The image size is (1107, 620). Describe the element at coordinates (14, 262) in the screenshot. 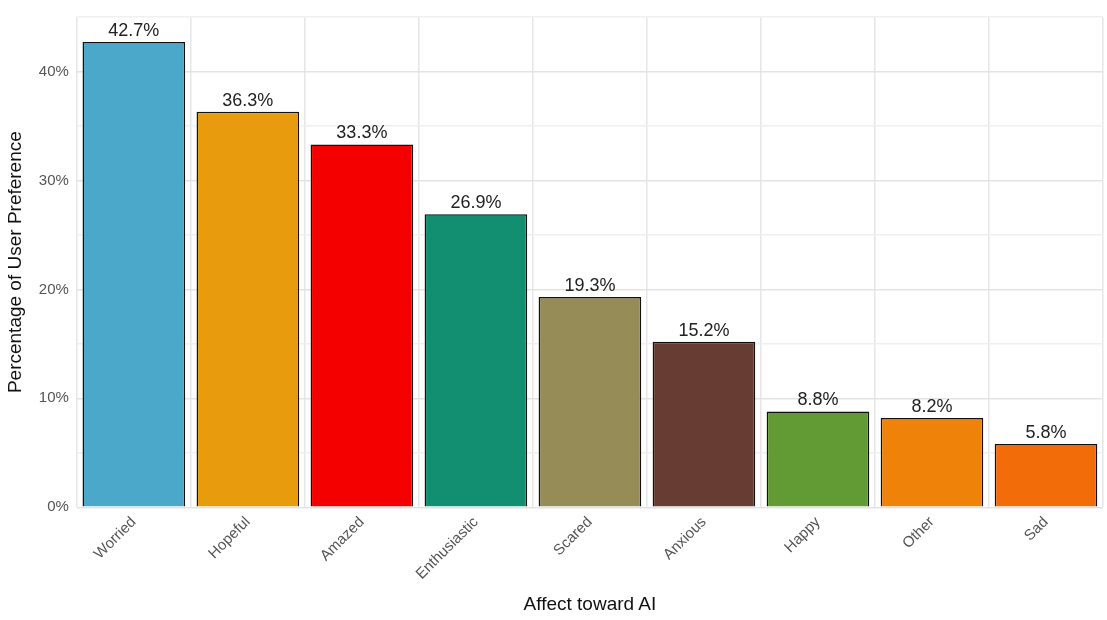

I see `y-axis-title: Percentage of User Preference` at that location.